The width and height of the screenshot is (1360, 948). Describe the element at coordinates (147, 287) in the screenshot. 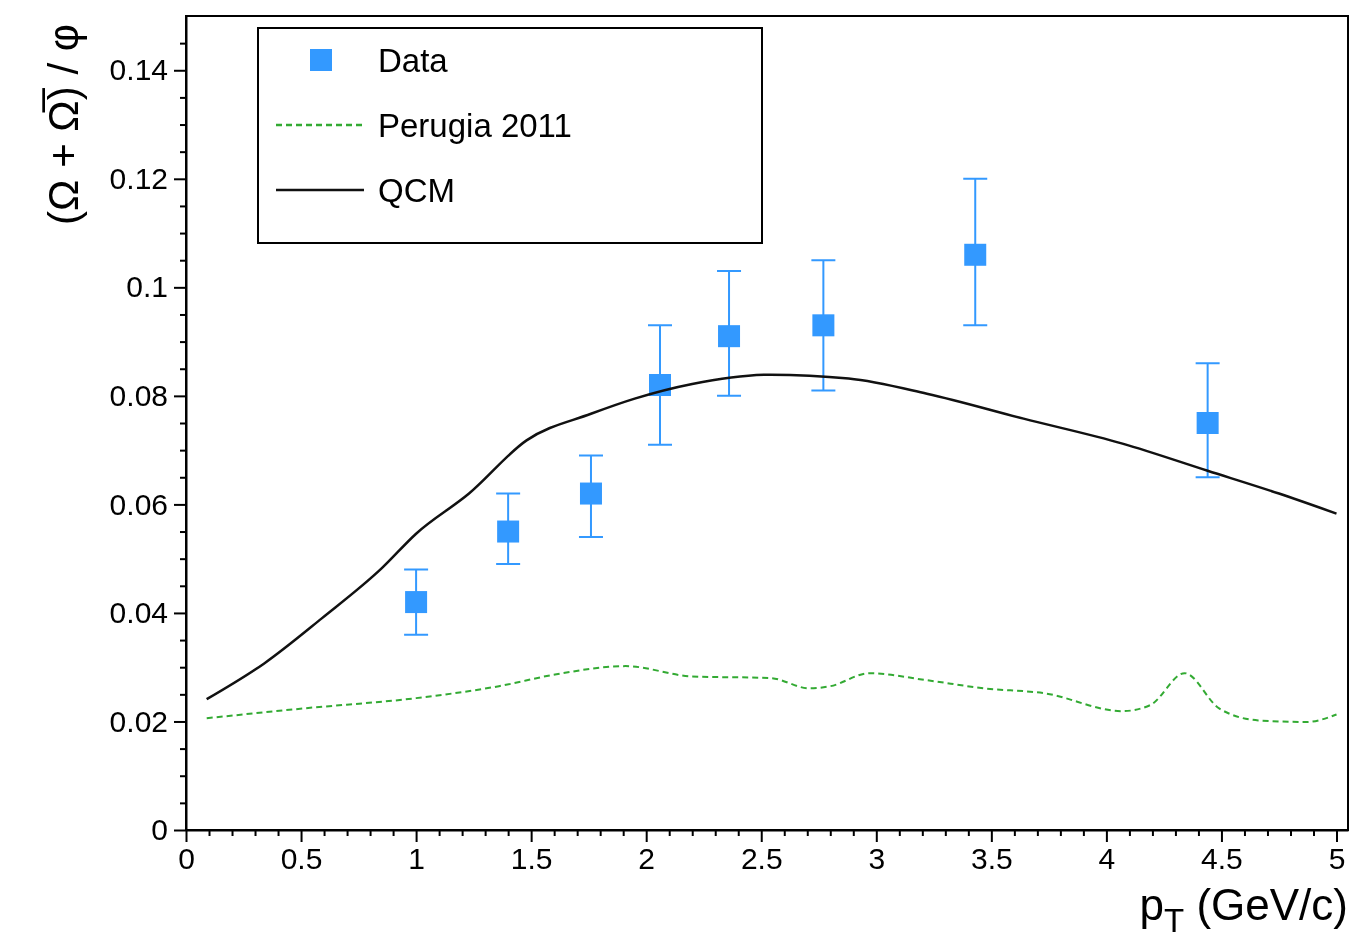

I see `y-tick-label: 0.1` at that location.